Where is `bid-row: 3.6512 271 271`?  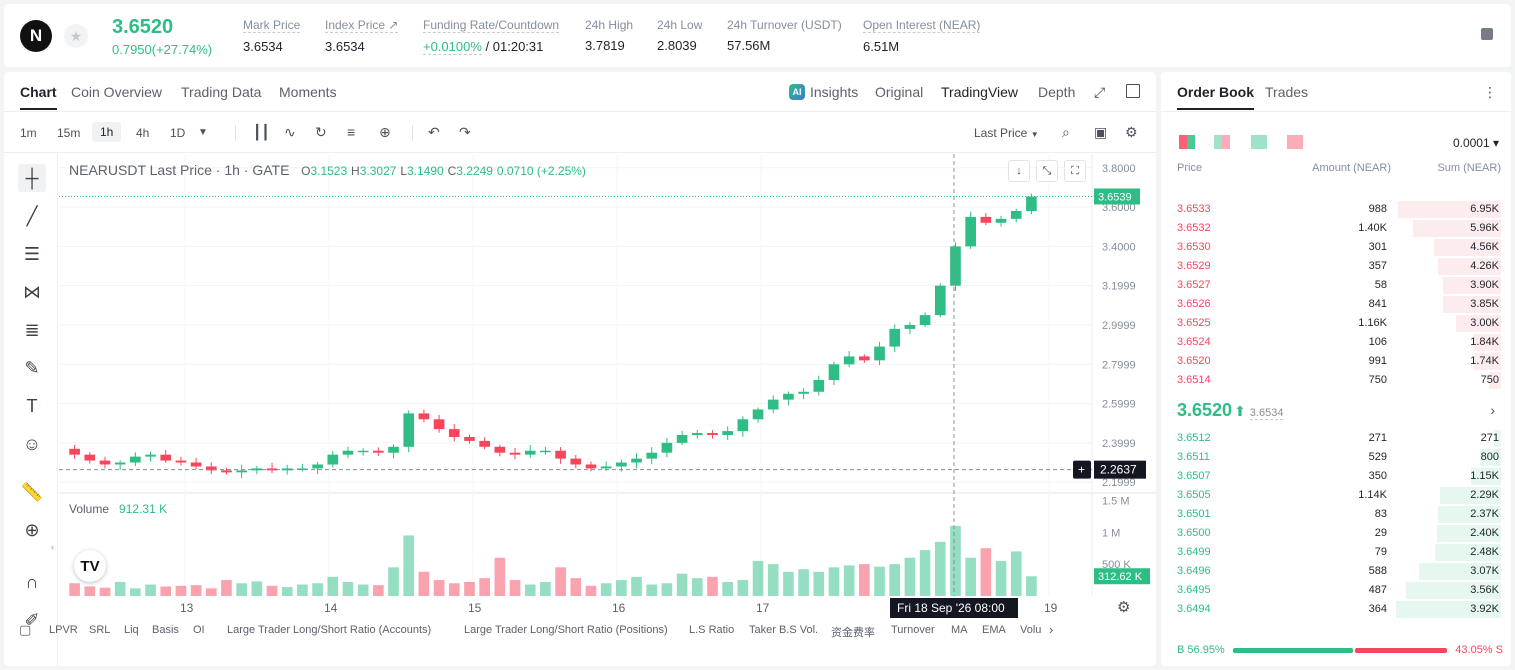
bid-row: 3.6512 271 271 is located at coordinates (1336, 438).